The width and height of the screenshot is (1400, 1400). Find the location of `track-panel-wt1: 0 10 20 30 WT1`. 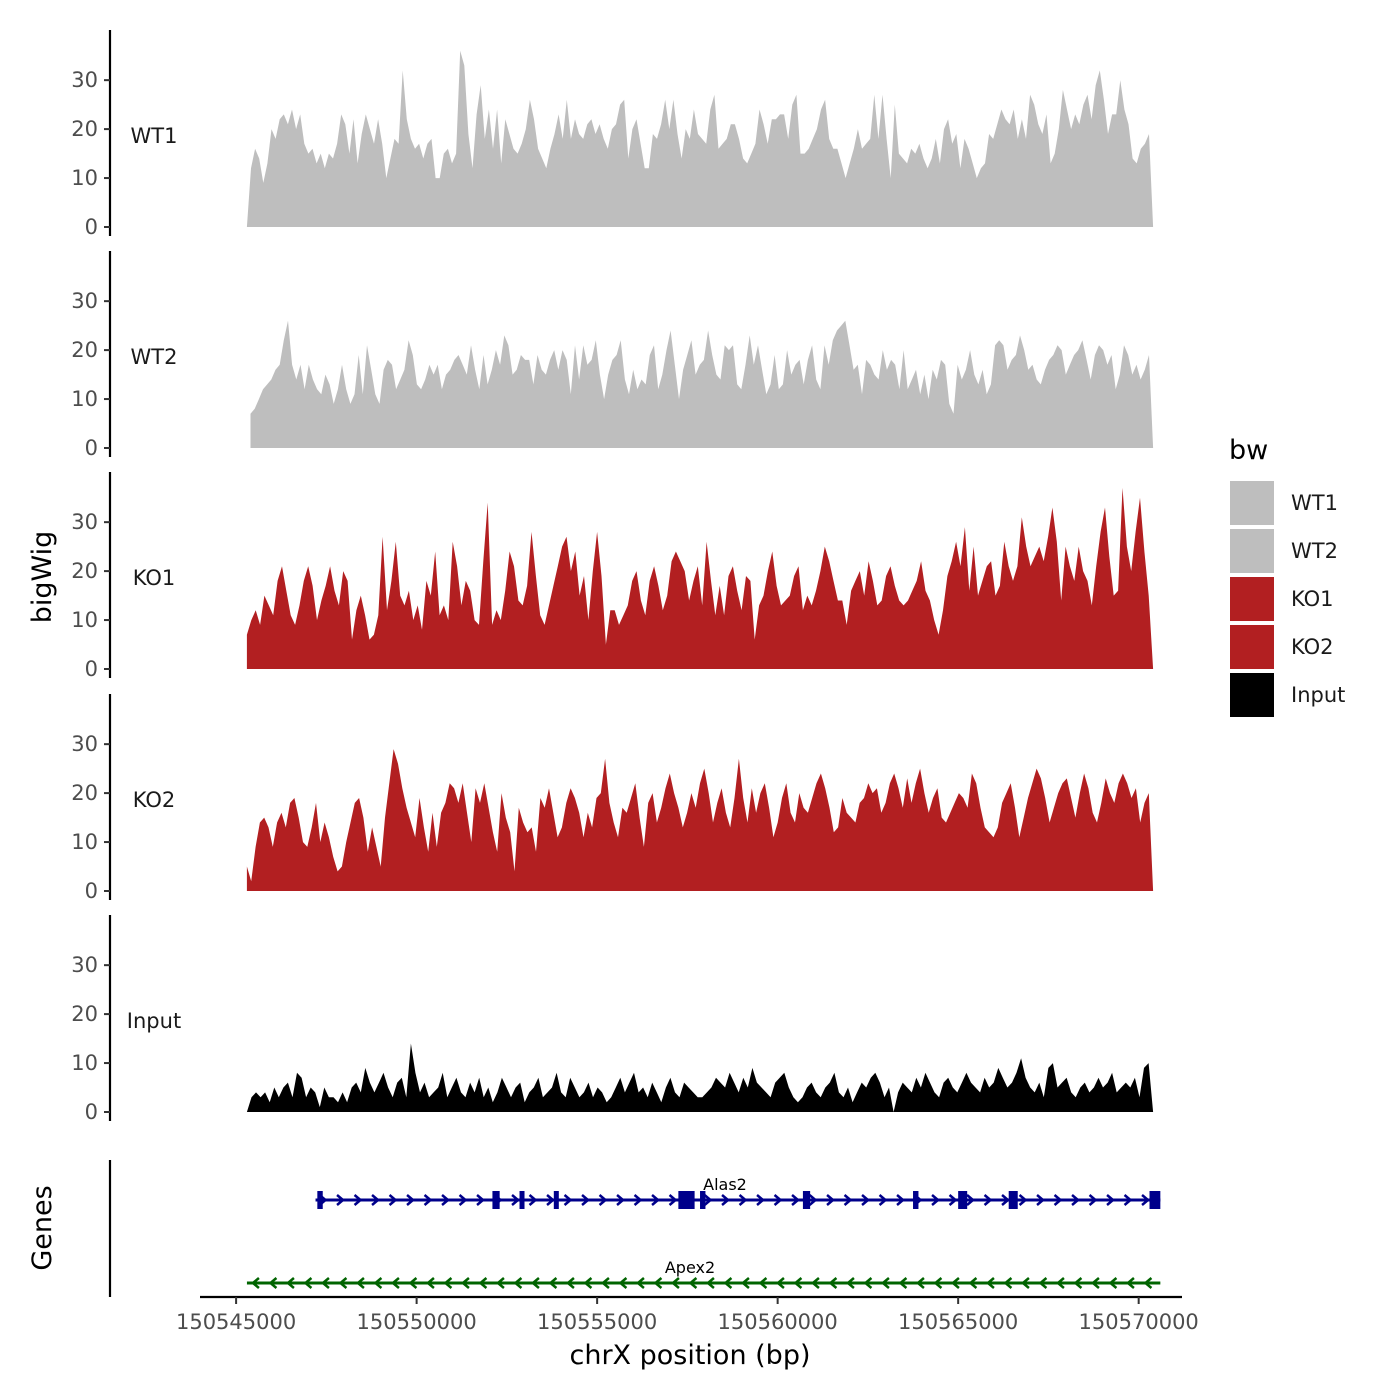

track-panel-wt1: 0 10 20 30 WT1 is located at coordinates (612, 134).